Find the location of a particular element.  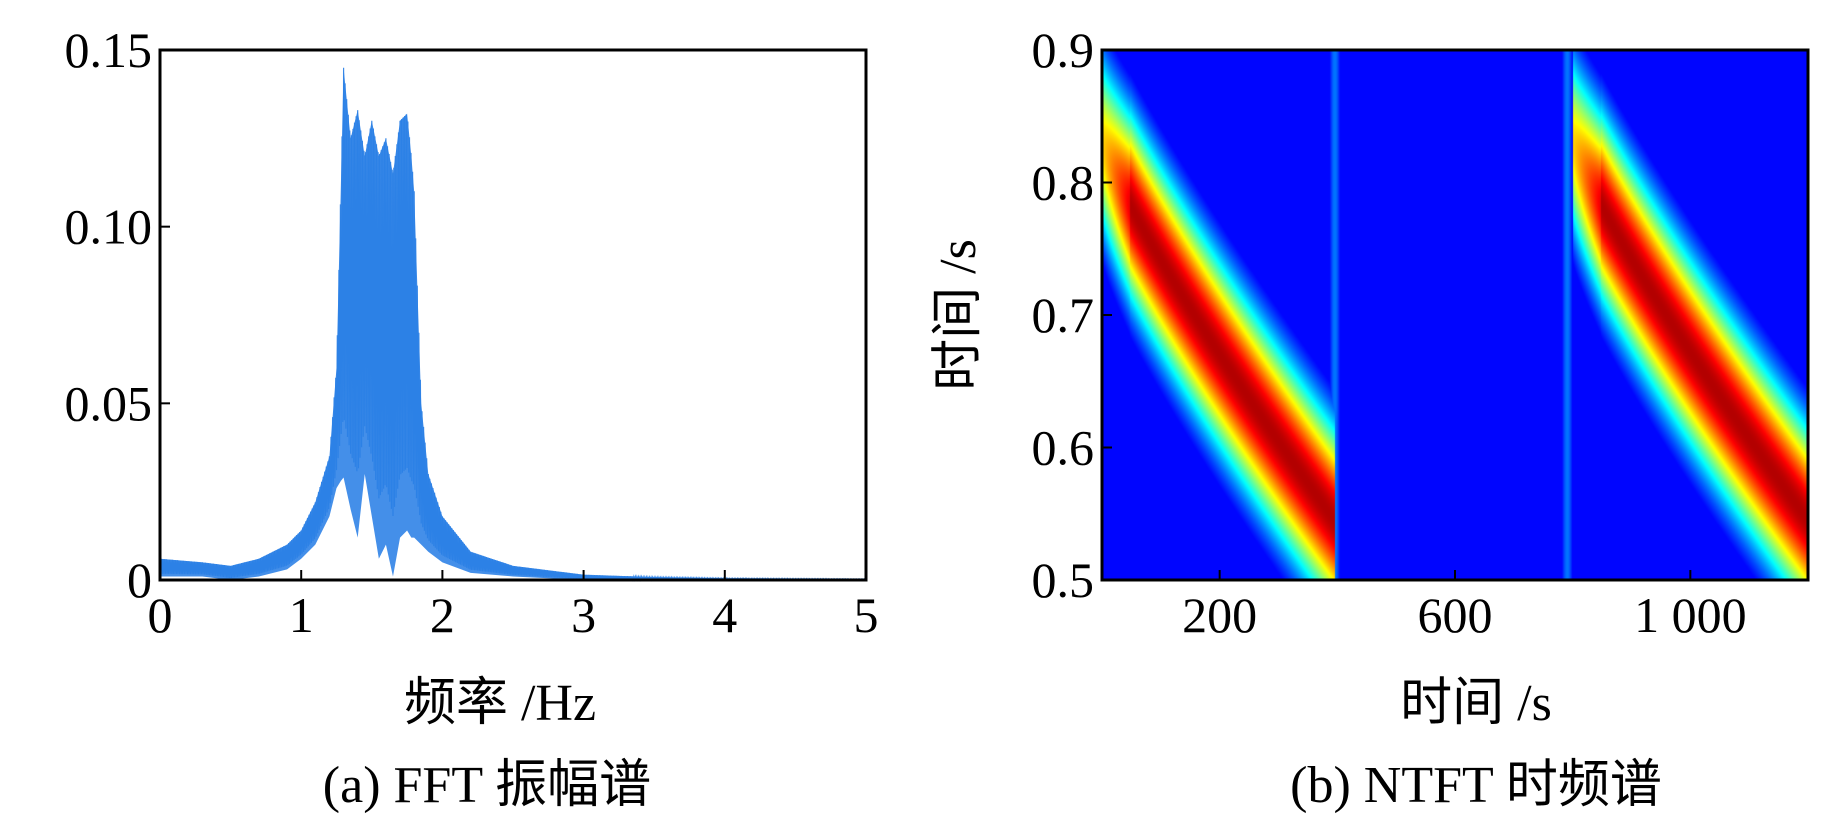

fft-y-tick-label: 0.10 is located at coordinates (109, 227).